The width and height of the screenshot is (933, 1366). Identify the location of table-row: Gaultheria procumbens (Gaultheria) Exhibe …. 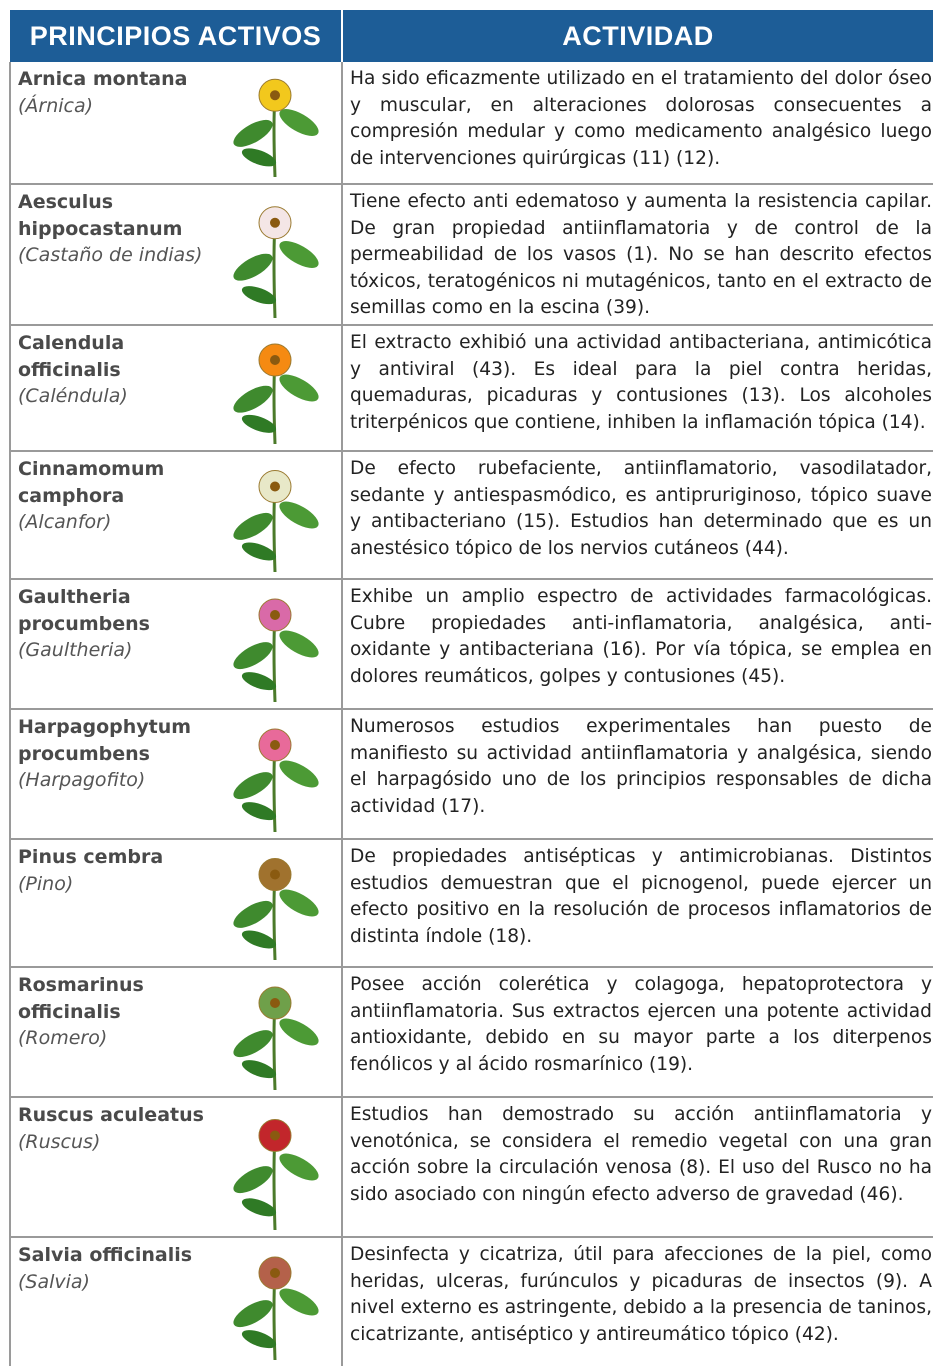
(471, 645).